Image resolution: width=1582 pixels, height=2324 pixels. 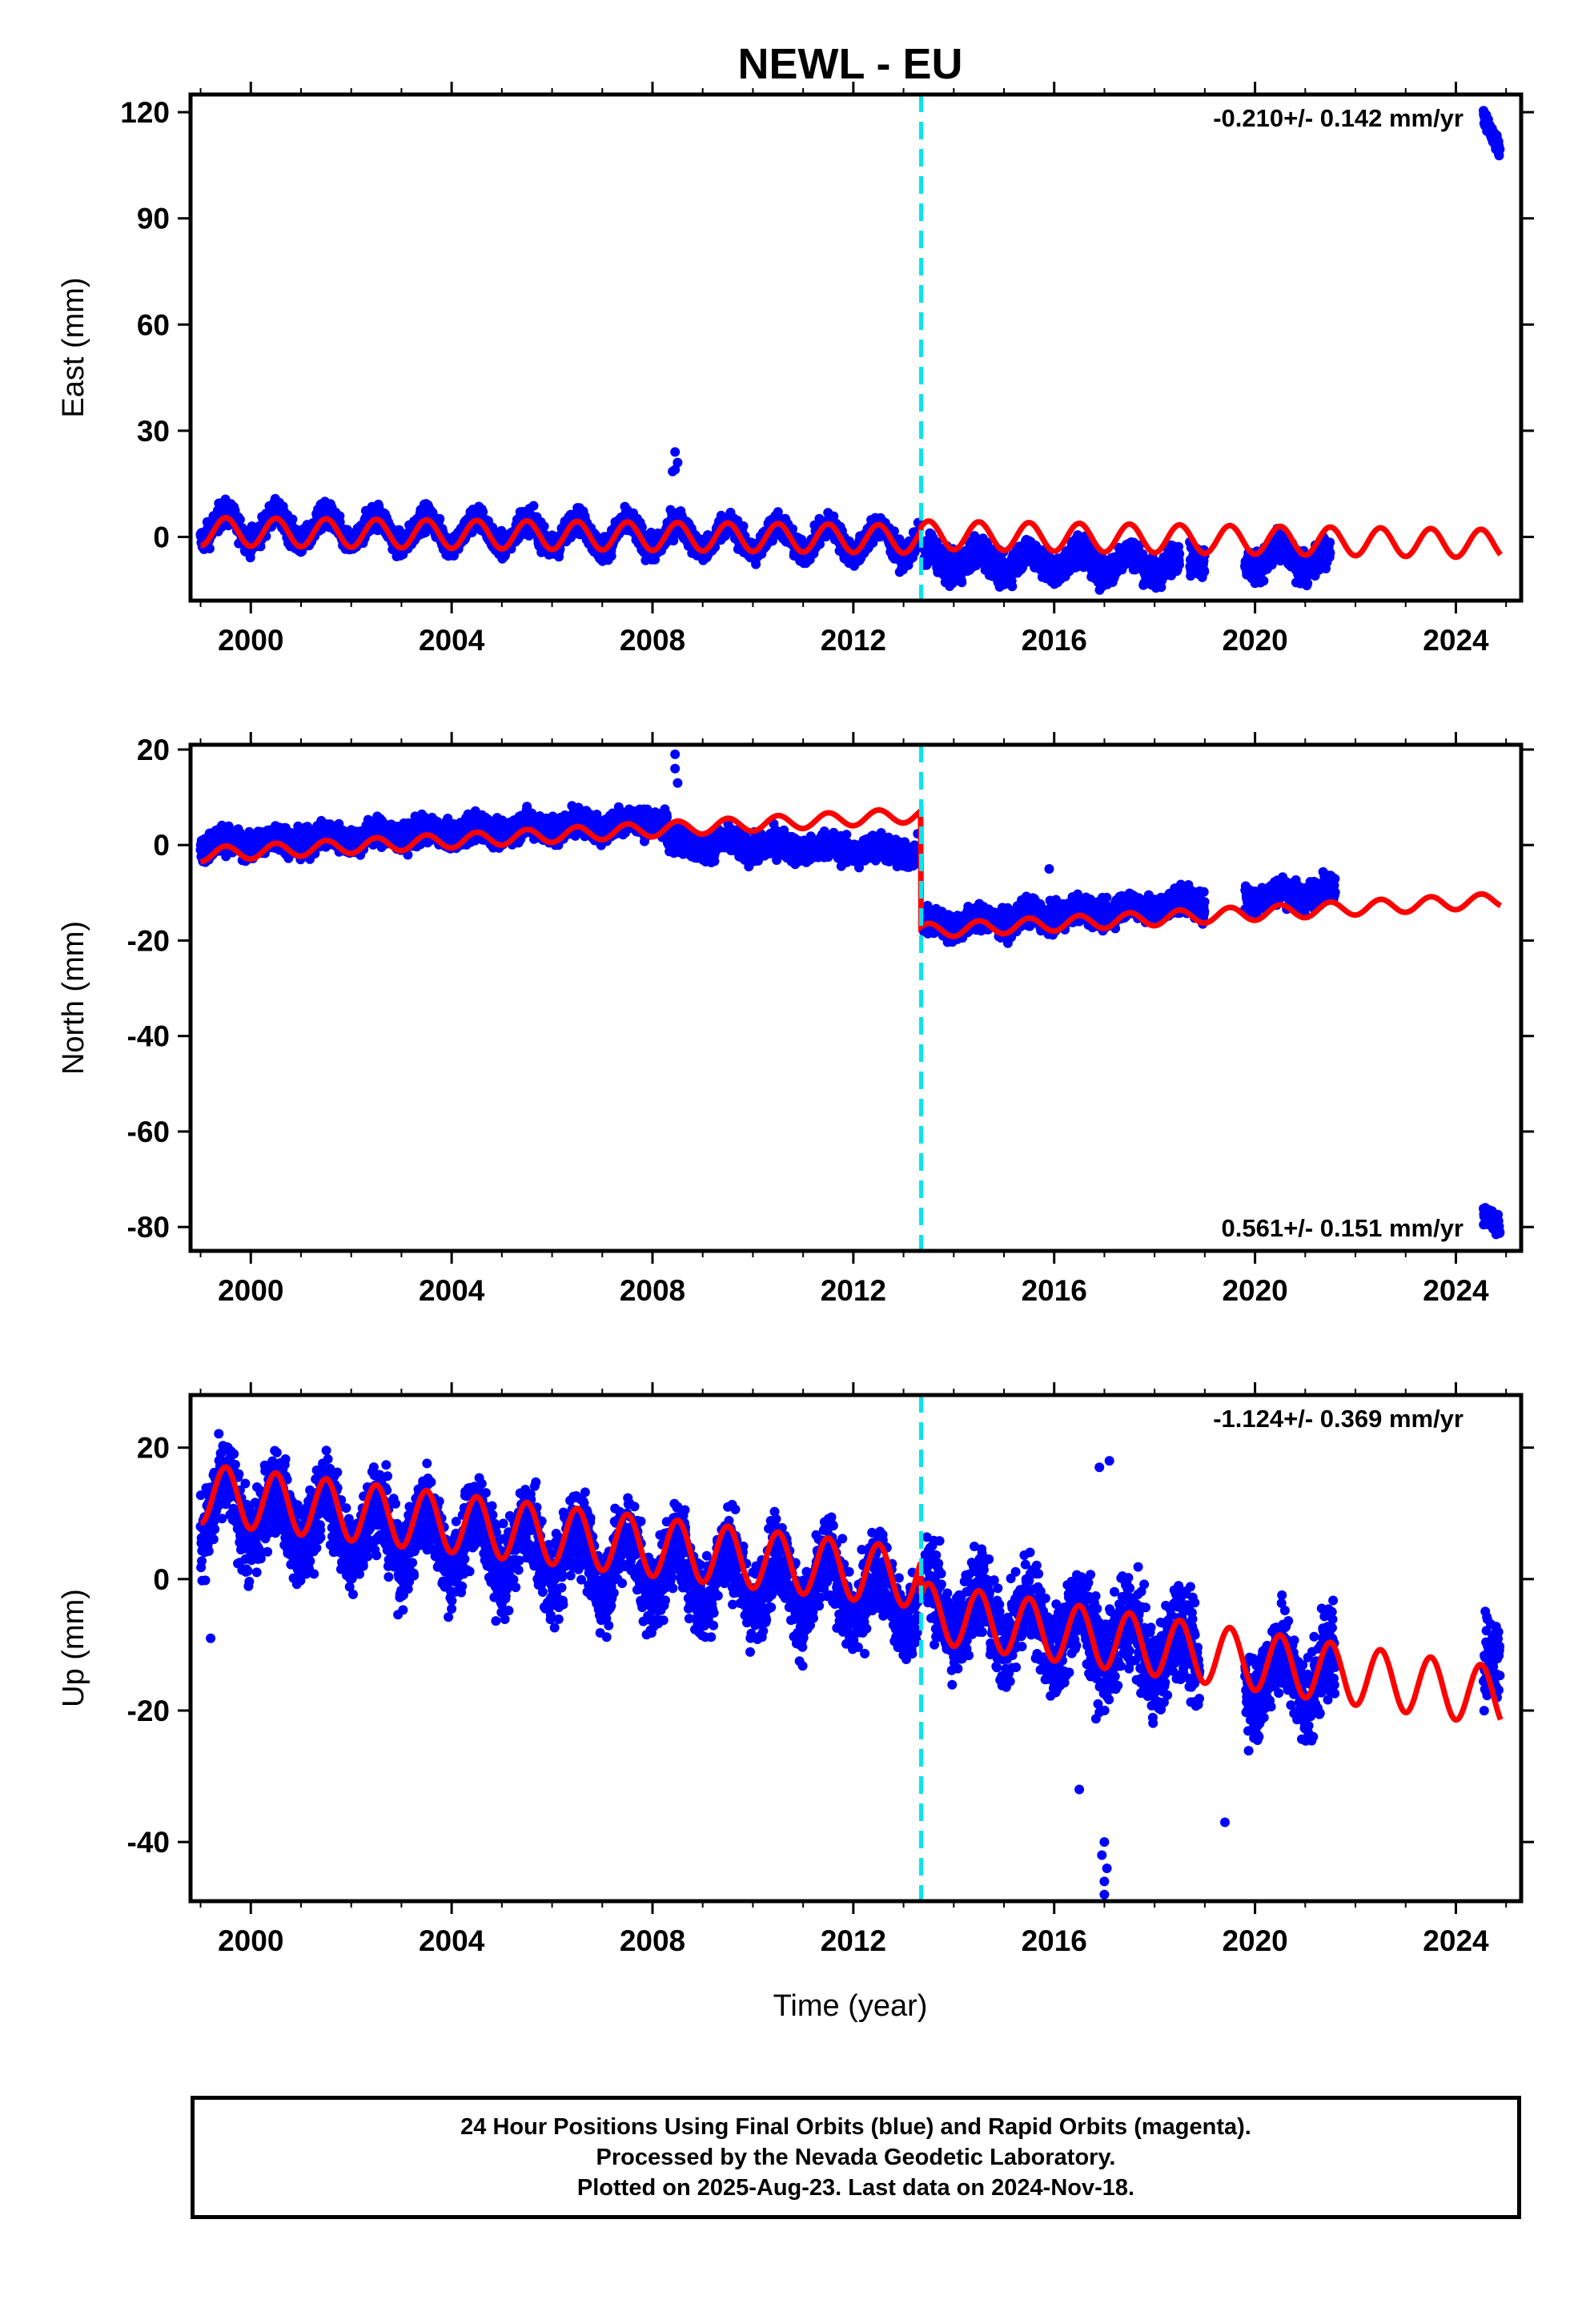 I want to click on y-tick-label: 0, so click(x=161, y=537).